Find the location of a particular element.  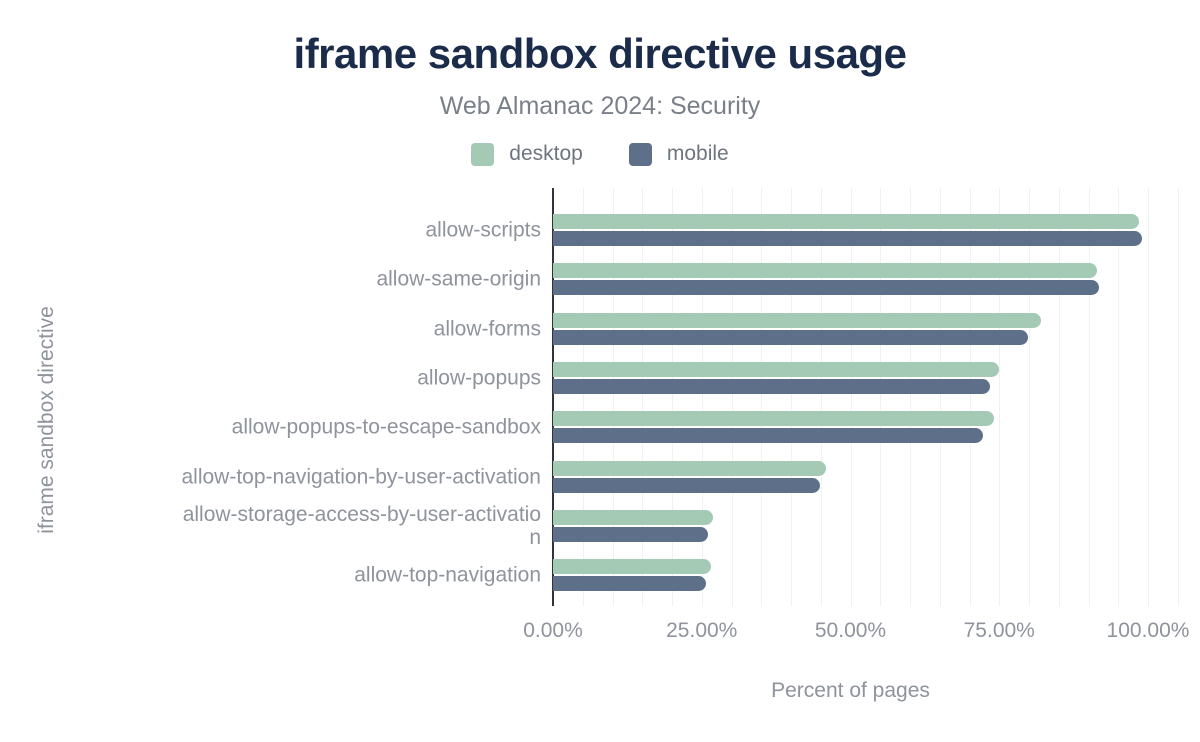

bar-desktop-allow-storage-access-by-user-activation is located at coordinates (633, 517).